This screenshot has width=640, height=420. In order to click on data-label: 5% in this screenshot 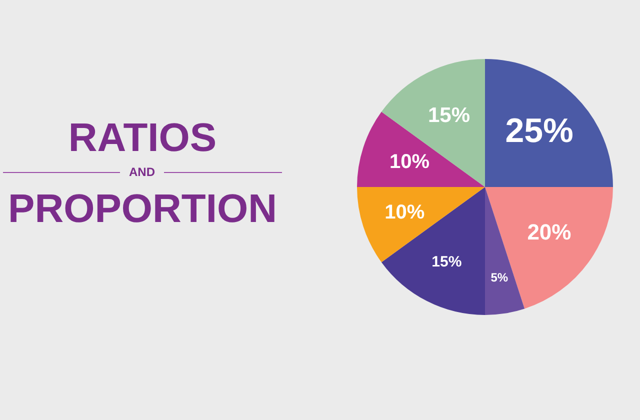, I will do `click(499, 277)`.